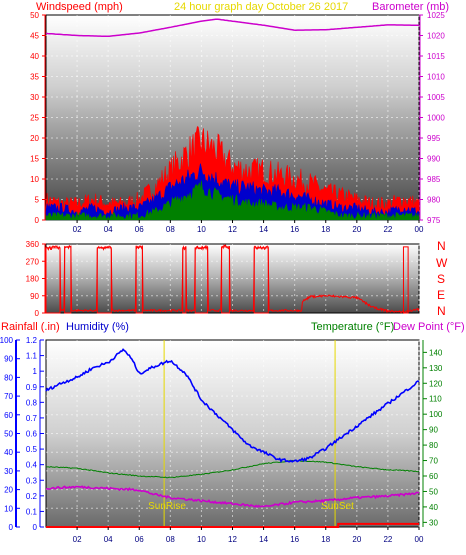 Image resolution: width=466 pixels, height=555 pixels. Describe the element at coordinates (433, 522) in the screenshot. I see `temp-ytick-label: 30` at that location.